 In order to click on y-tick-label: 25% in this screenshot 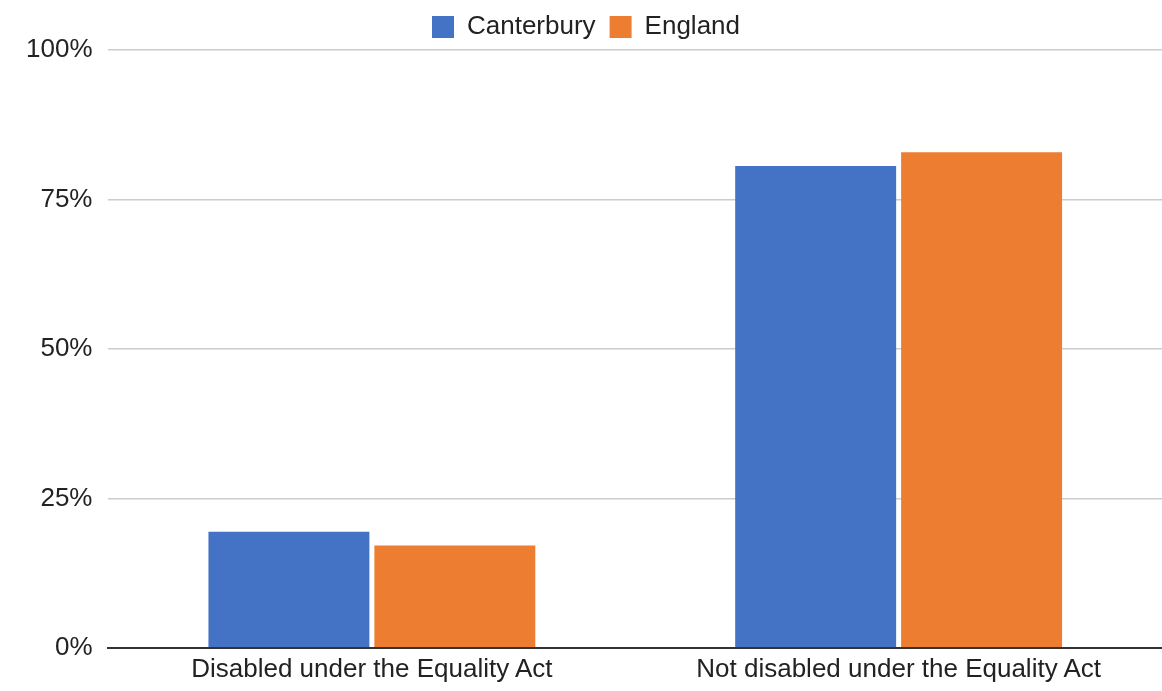, I will do `click(66, 496)`.